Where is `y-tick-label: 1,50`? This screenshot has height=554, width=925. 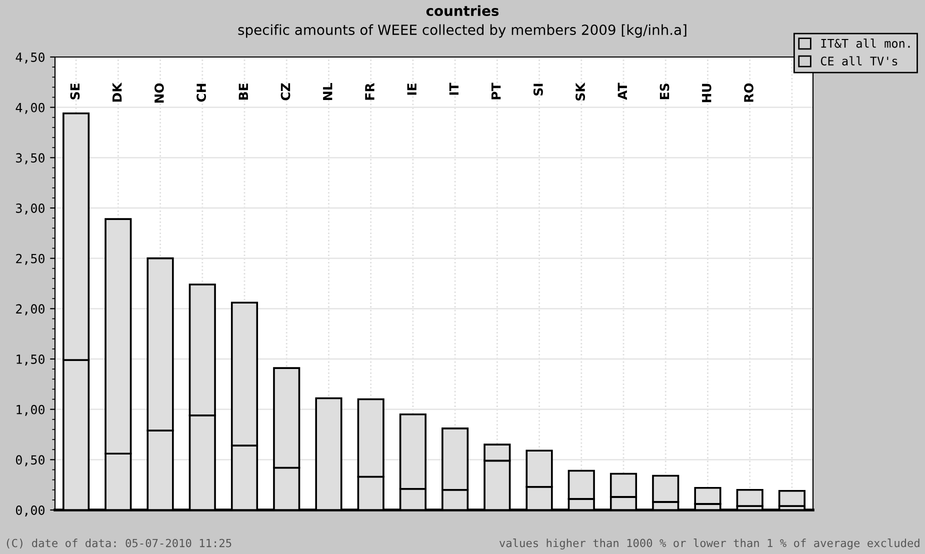
y-tick-label: 1,50 is located at coordinates (30, 360).